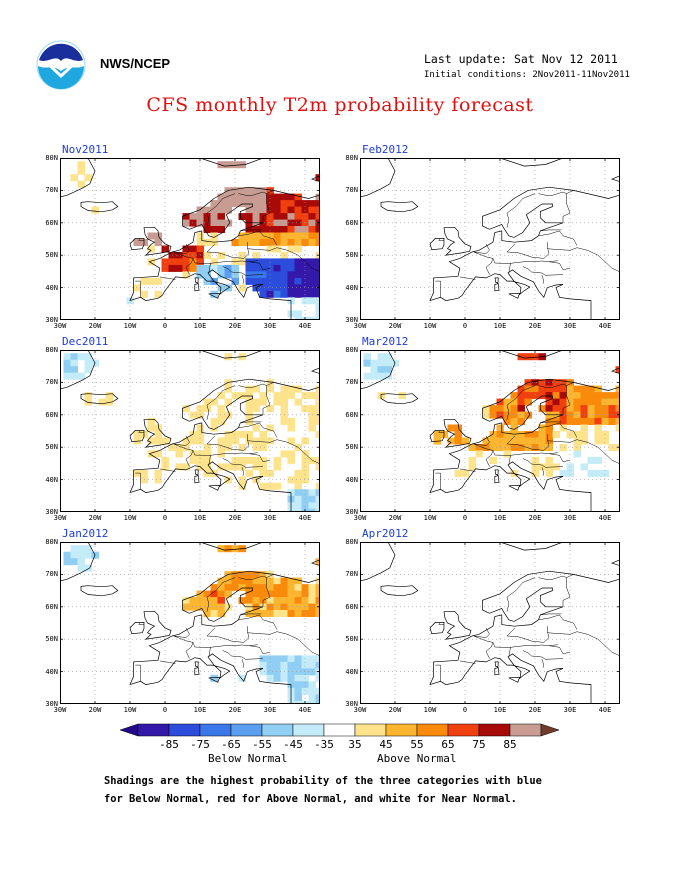  Describe the element at coordinates (490, 623) in the screenshot. I see `map-apr2012` at that location.